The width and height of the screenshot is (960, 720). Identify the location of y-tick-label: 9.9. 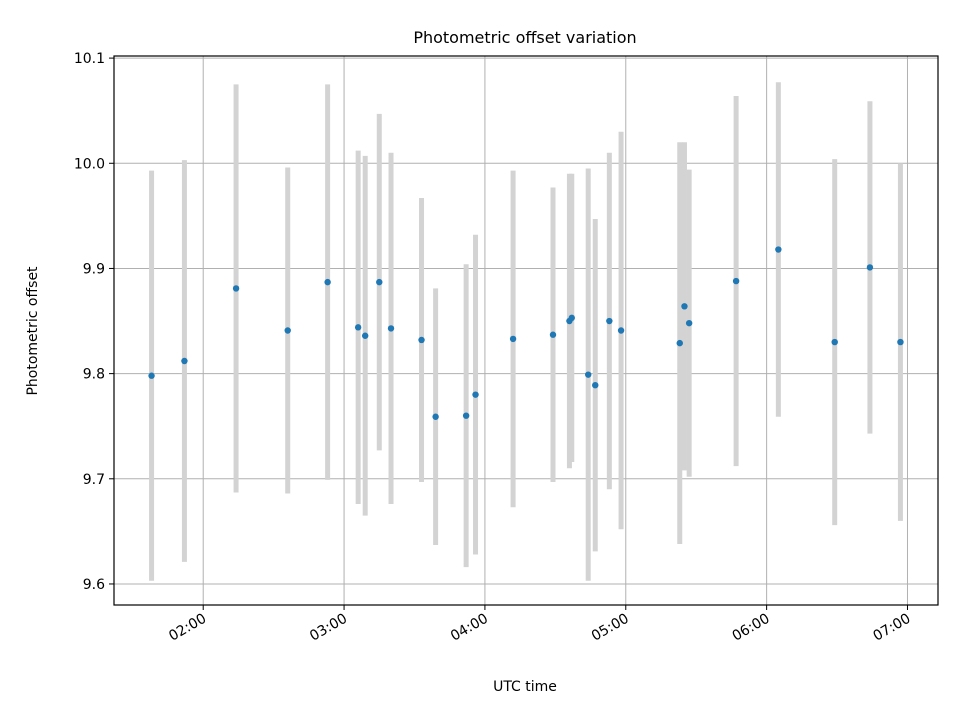
(94, 269).